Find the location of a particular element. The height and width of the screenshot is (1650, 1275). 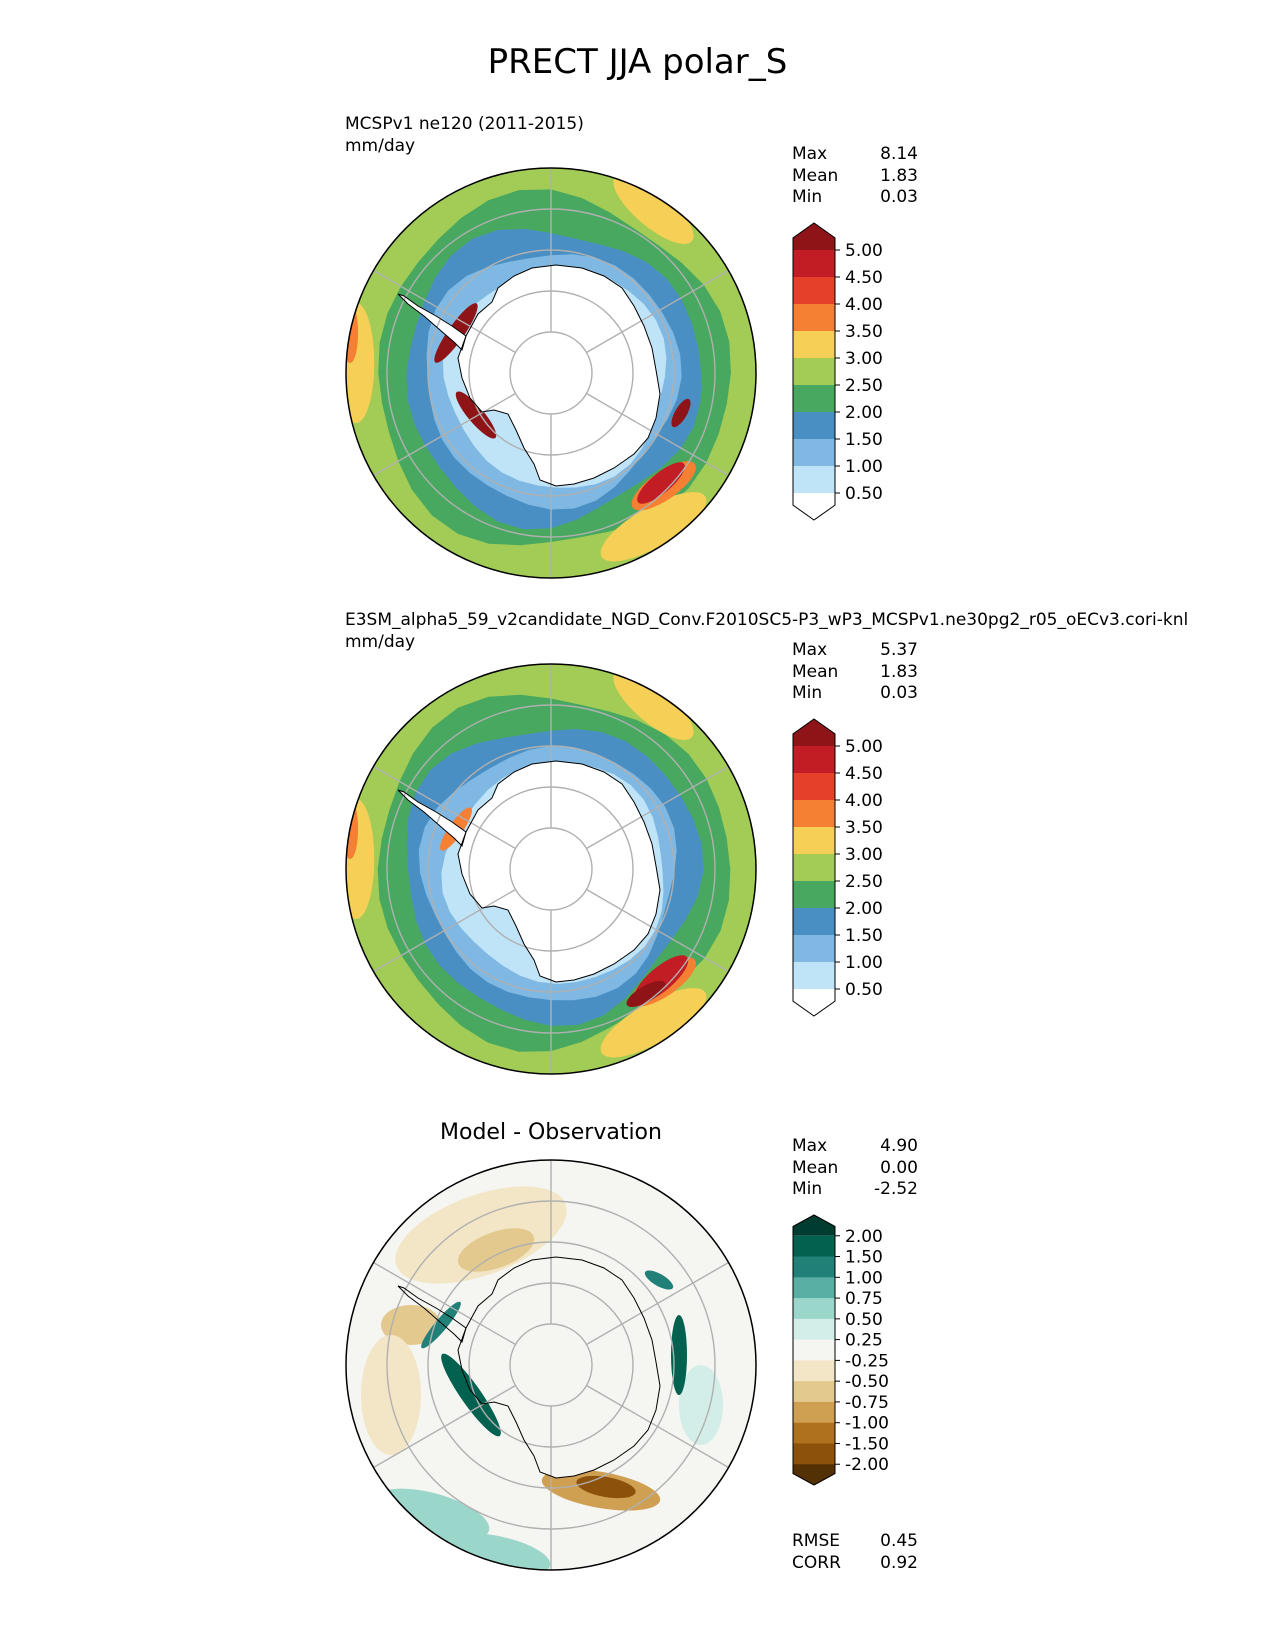

metric-label: CORR is located at coordinates (816, 1562).